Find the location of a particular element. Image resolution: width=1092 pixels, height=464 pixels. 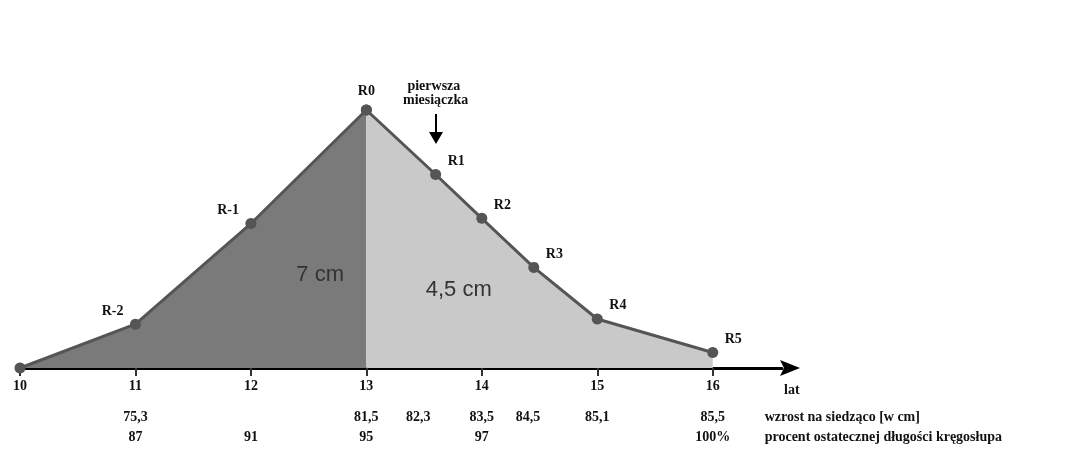

text: 85,1 is located at coordinates (597, 416).